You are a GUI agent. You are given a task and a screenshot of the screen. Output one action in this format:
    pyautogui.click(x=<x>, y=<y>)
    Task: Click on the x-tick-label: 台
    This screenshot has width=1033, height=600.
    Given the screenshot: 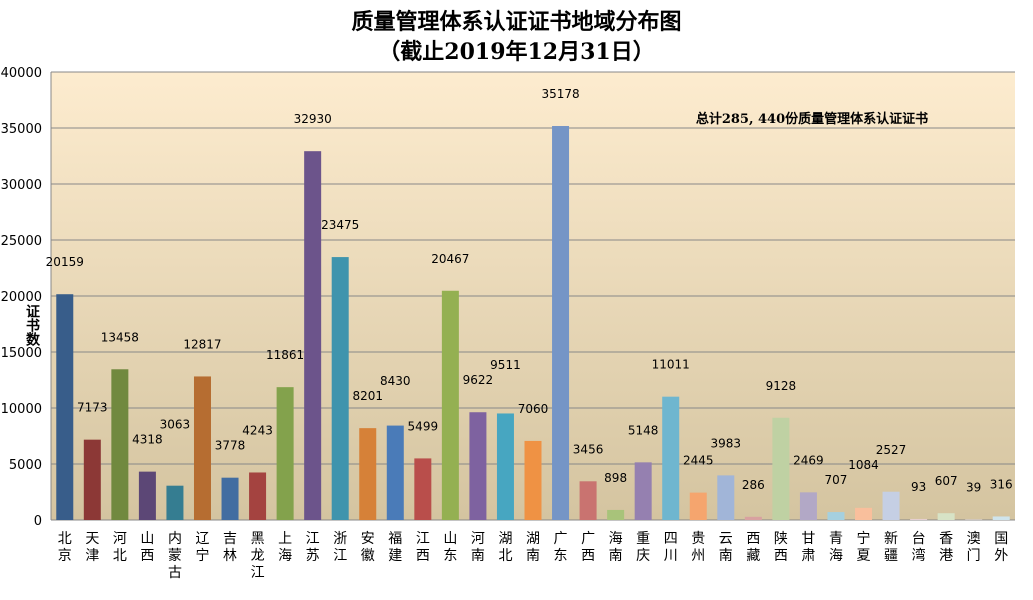 What is the action you would take?
    pyautogui.click(x=919, y=539)
    